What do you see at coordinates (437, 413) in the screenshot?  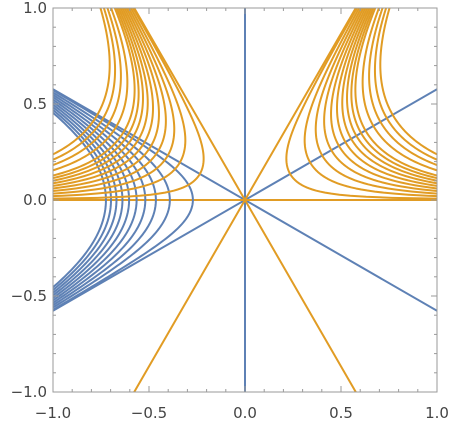 I see `x-tick-label: 1.0` at bounding box center [437, 413].